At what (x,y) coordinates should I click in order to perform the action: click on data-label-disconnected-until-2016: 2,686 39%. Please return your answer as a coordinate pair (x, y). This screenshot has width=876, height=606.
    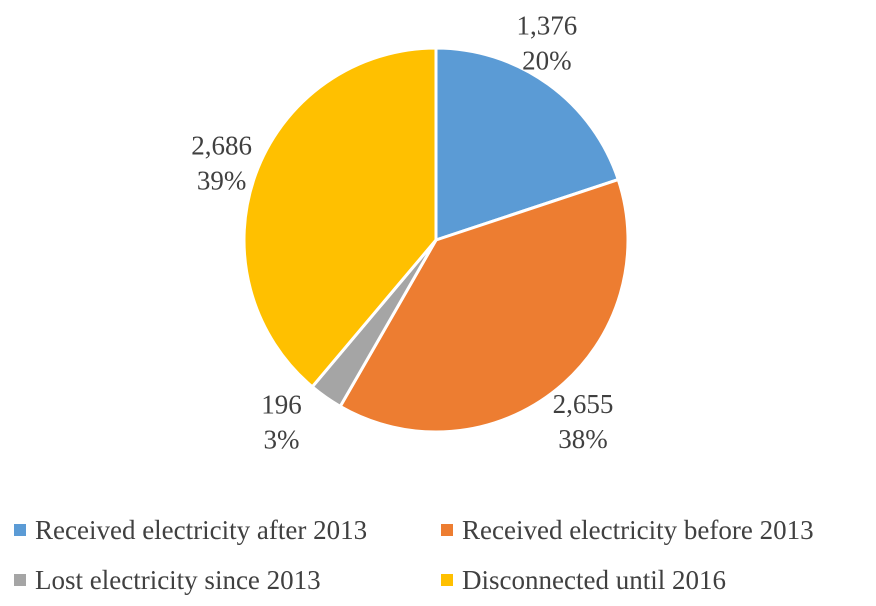
    Looking at the image, I should click on (221, 162).